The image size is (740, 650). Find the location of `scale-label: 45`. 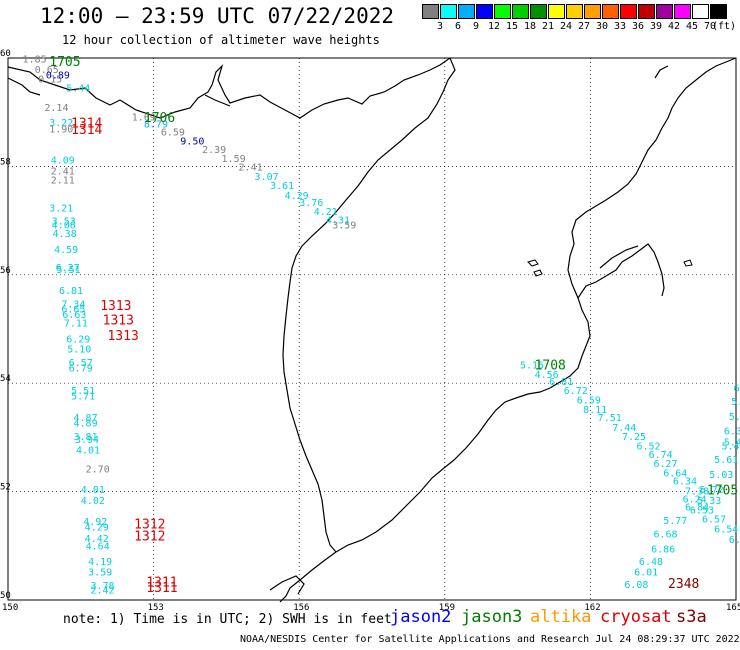

scale-label: 45 is located at coordinates (692, 26).